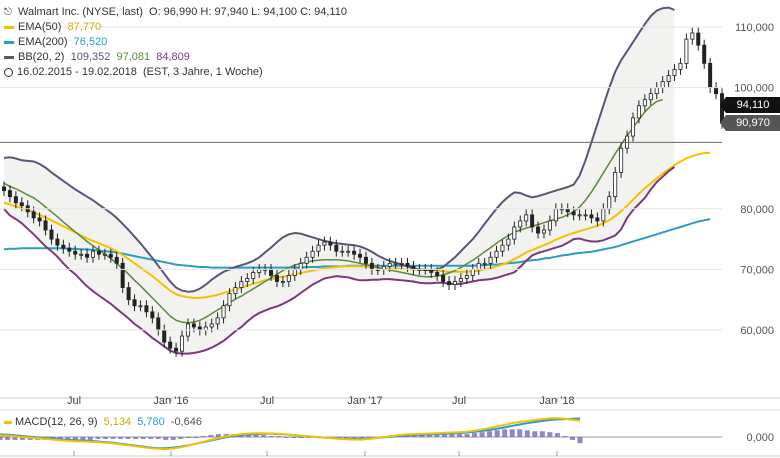 This screenshot has width=780, height=458. What do you see at coordinates (175, 42) in the screenshot?
I see `legend-ema200-row: EMA(200) 76,520` at bounding box center [175, 42].